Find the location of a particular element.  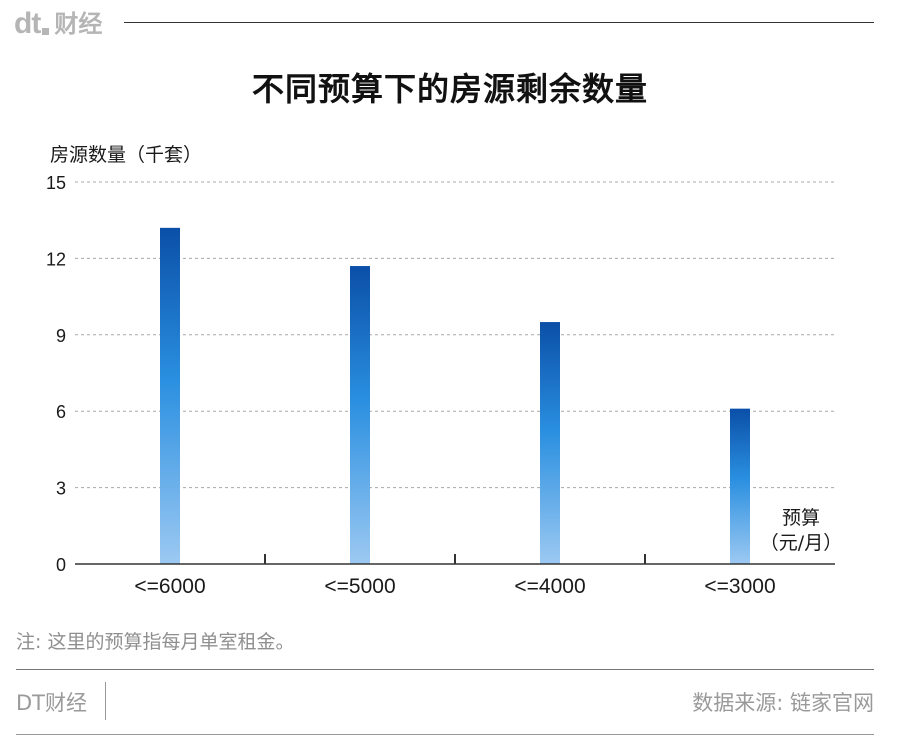

x-axis-label-line2: （元/月） is located at coordinates (801, 543).